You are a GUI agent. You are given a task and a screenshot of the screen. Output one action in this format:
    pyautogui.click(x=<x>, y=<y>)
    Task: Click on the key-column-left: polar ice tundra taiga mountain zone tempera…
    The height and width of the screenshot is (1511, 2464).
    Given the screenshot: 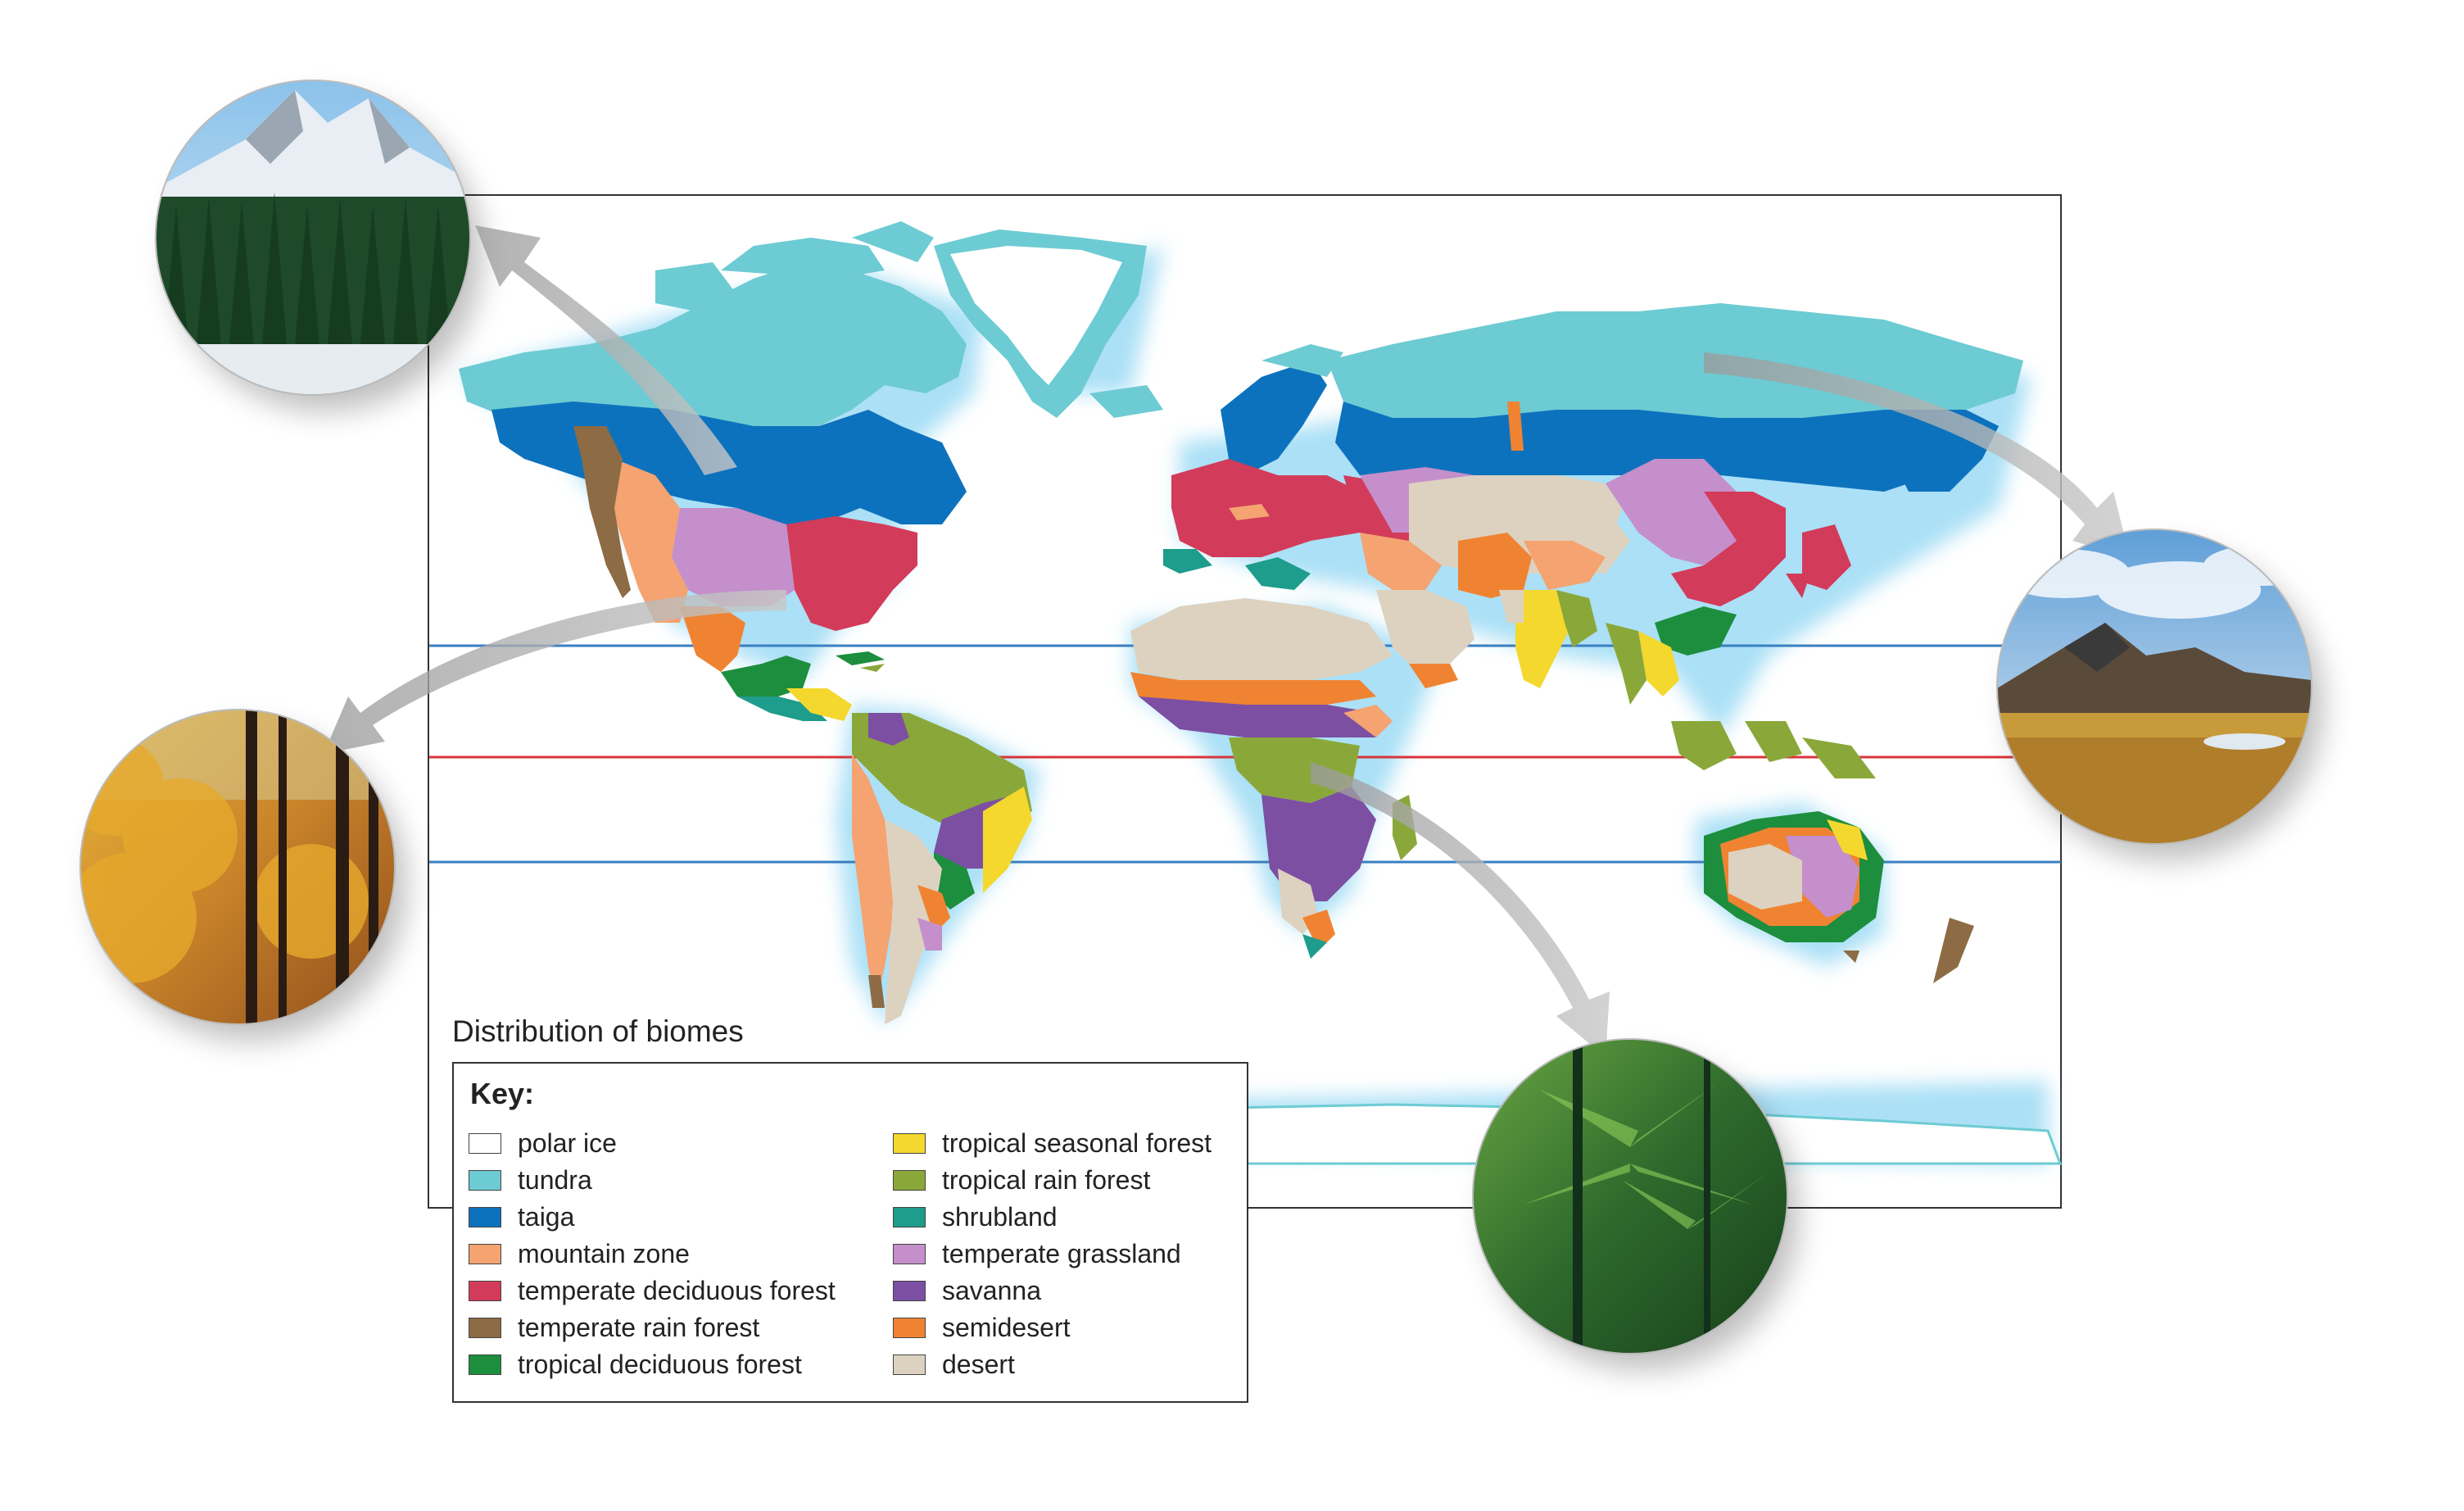 What is the action you would take?
    pyautogui.click(x=652, y=1254)
    